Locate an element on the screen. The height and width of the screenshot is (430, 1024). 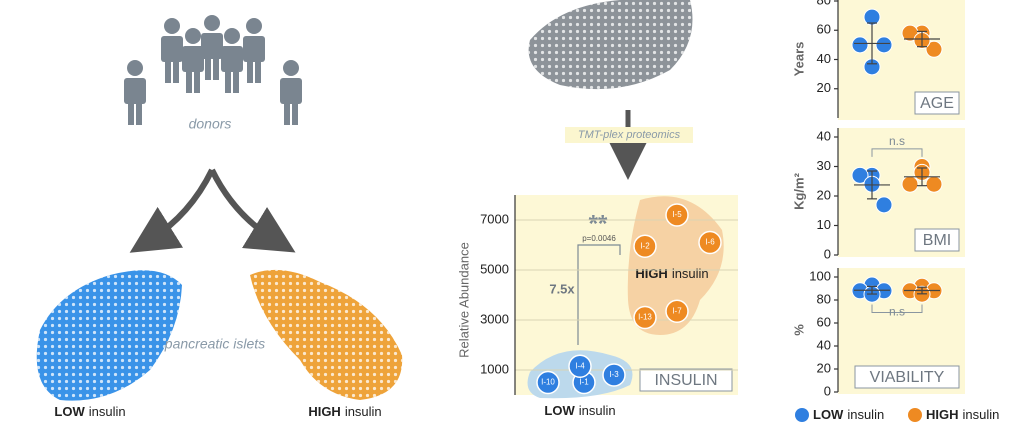
y-axis-label: Relative Abundance is located at coordinates (463, 300).